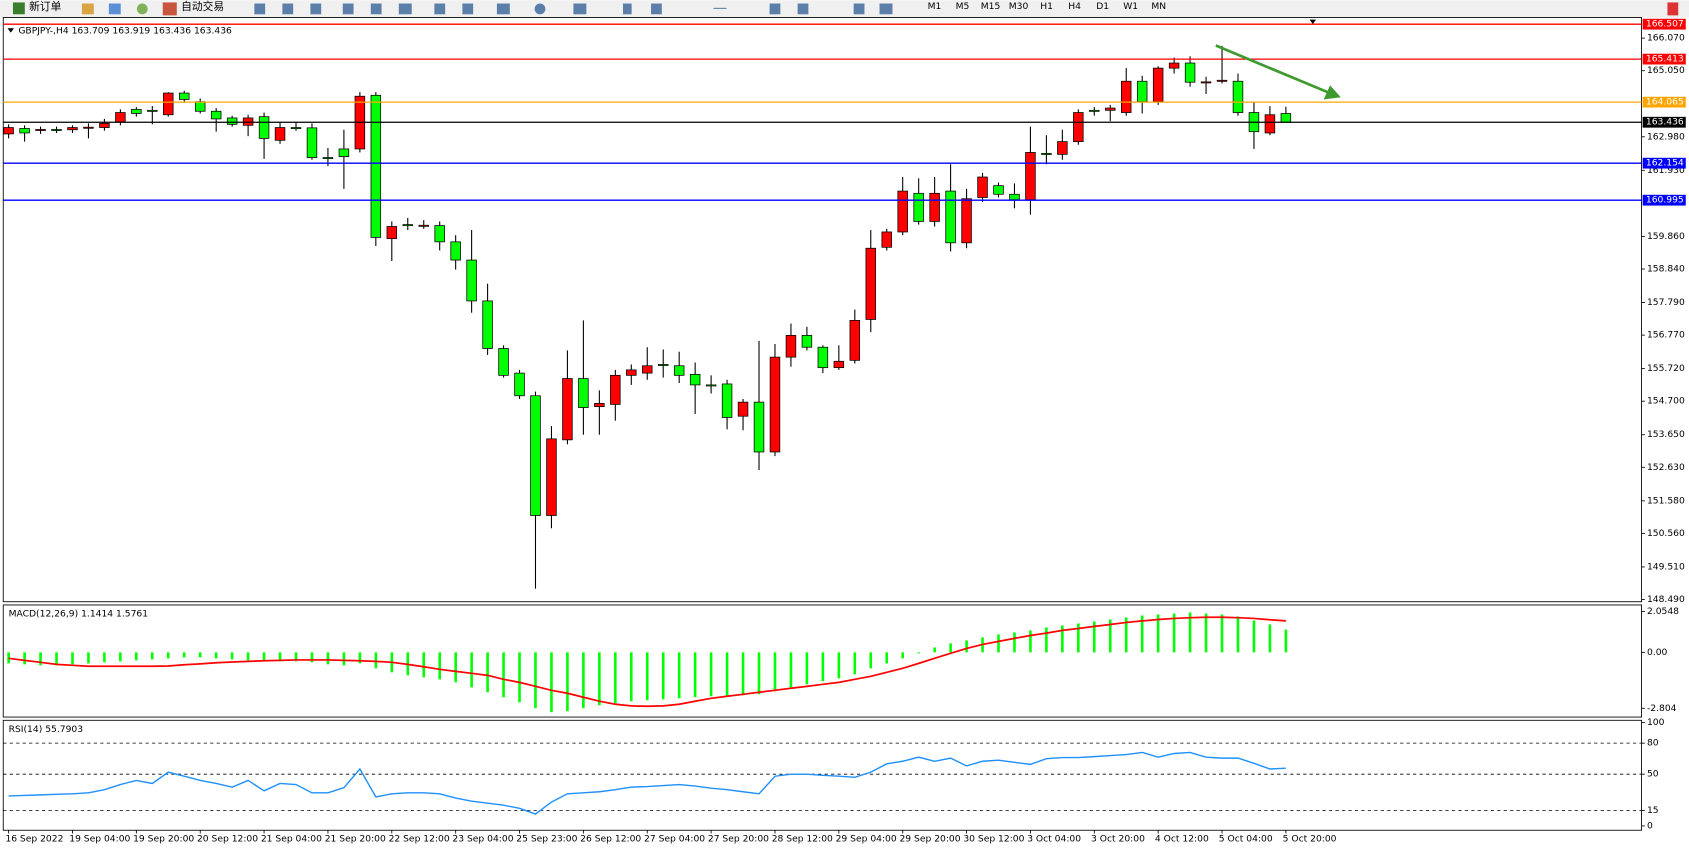  I want to click on y-tick-label: 2.0548, so click(1663, 611).